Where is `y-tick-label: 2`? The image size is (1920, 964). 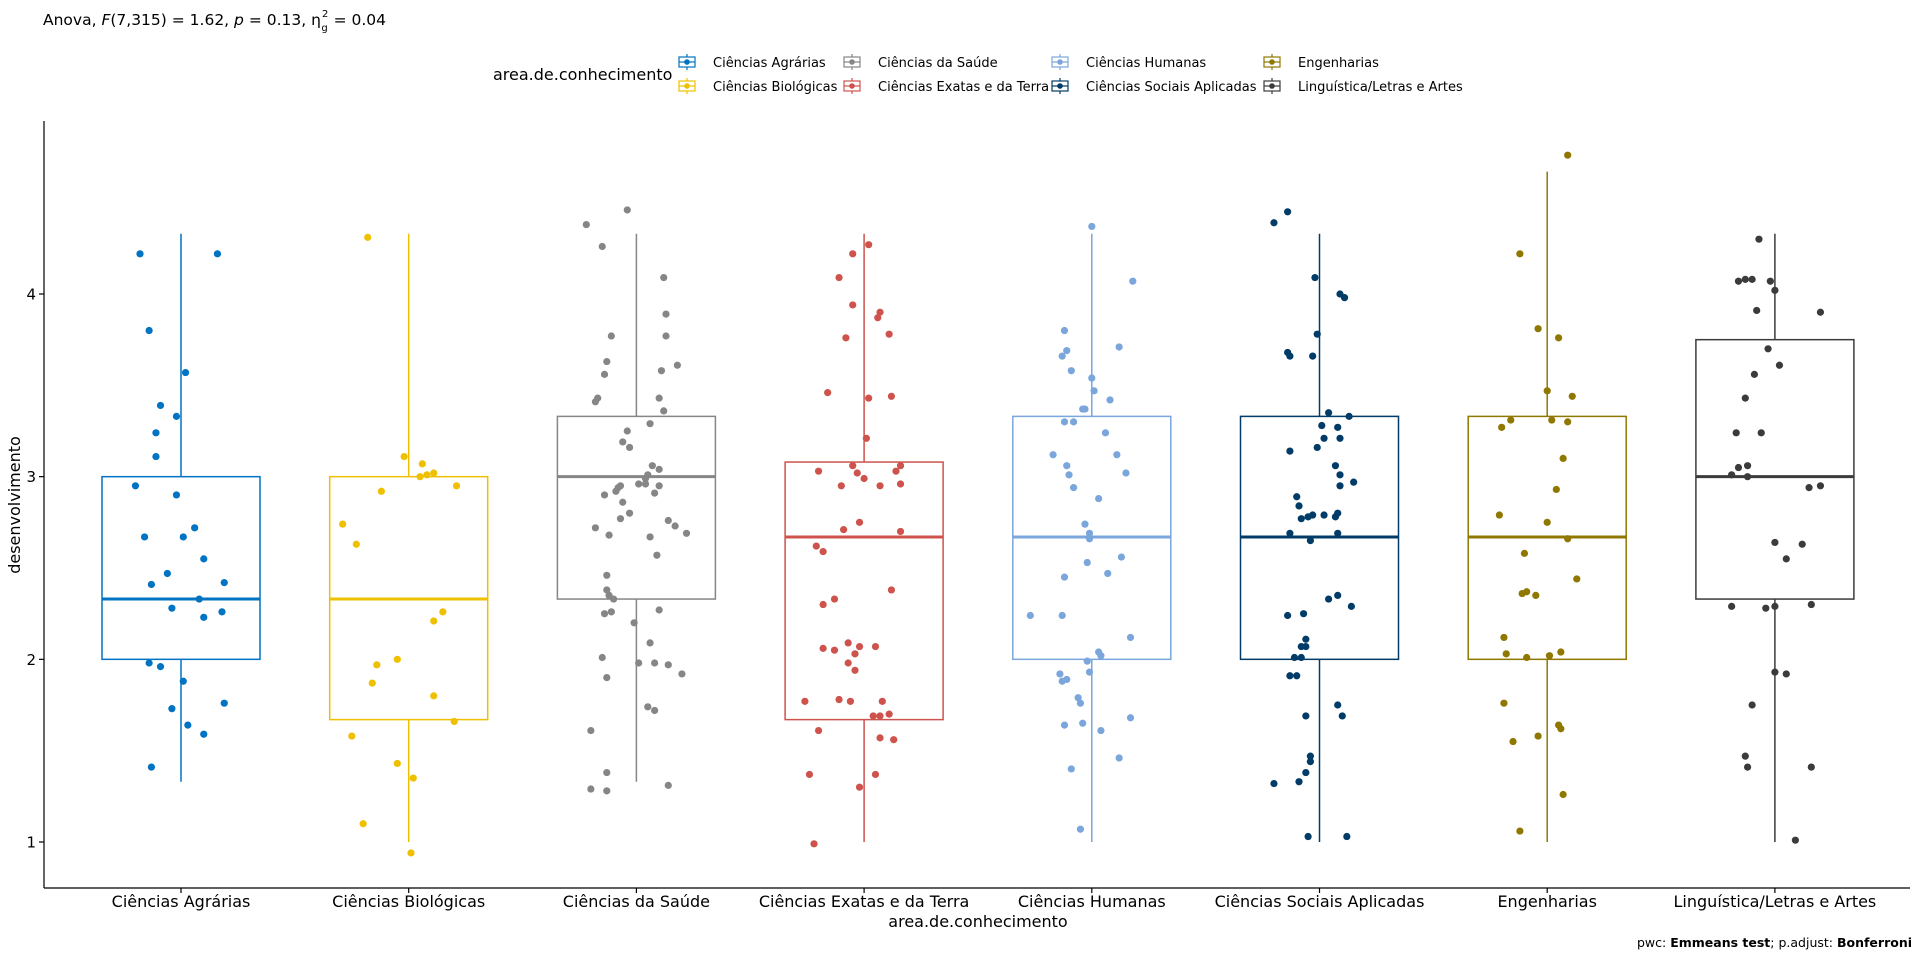
y-tick-label: 2 is located at coordinates (31, 660).